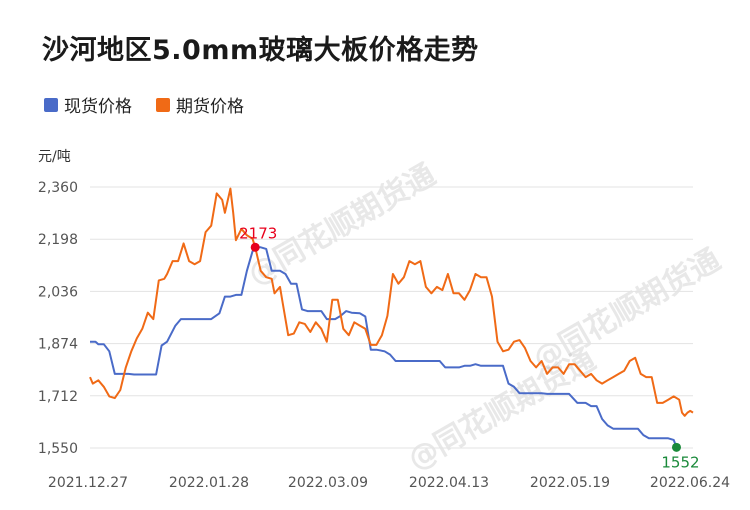 Image resolution: width=750 pixels, height=510 pixels. I want to click on y-tick-label: 2,036, so click(58, 292).